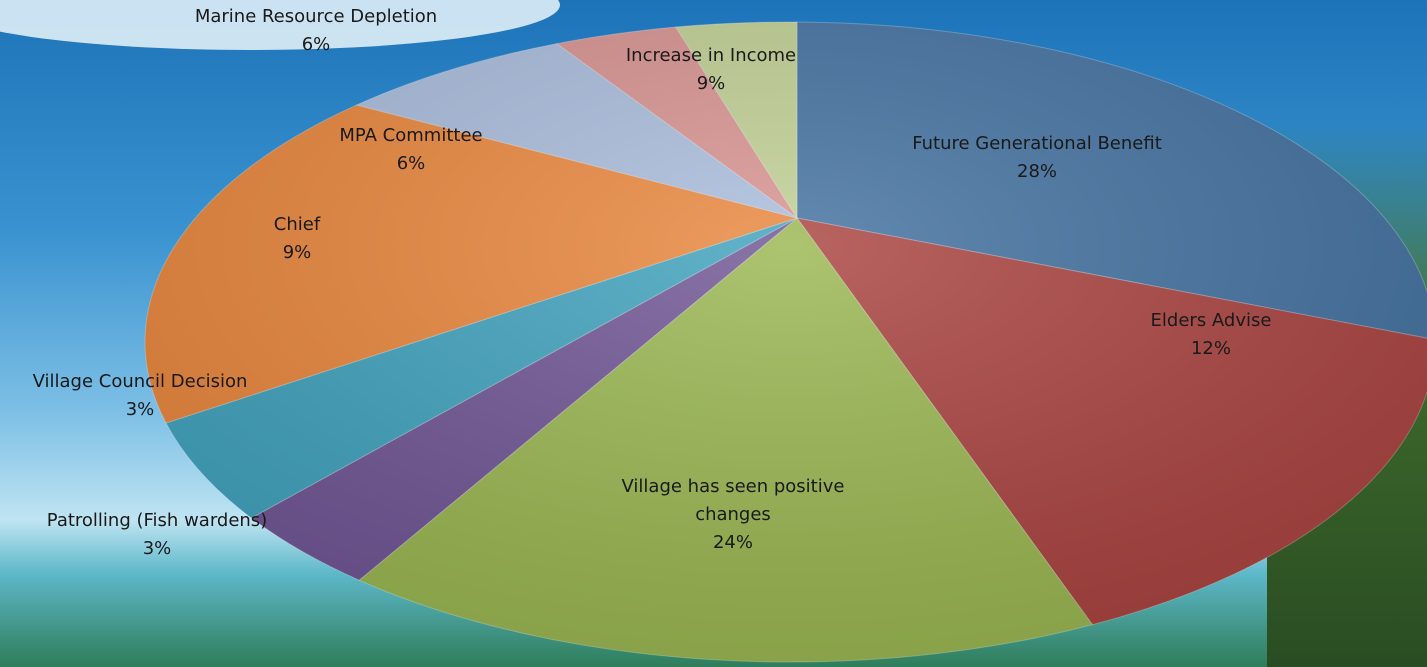  I want to click on slice-name: Future Generational Benefit, so click(1037, 143).